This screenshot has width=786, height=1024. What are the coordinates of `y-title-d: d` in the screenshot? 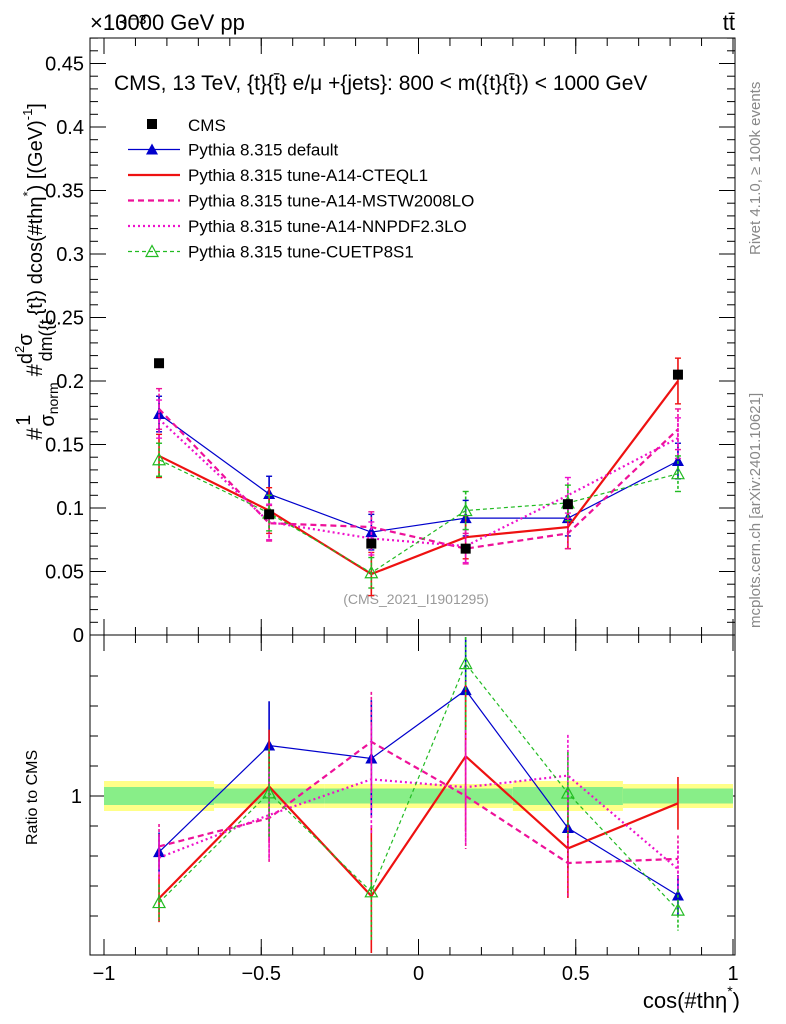 It's located at (26, 358).